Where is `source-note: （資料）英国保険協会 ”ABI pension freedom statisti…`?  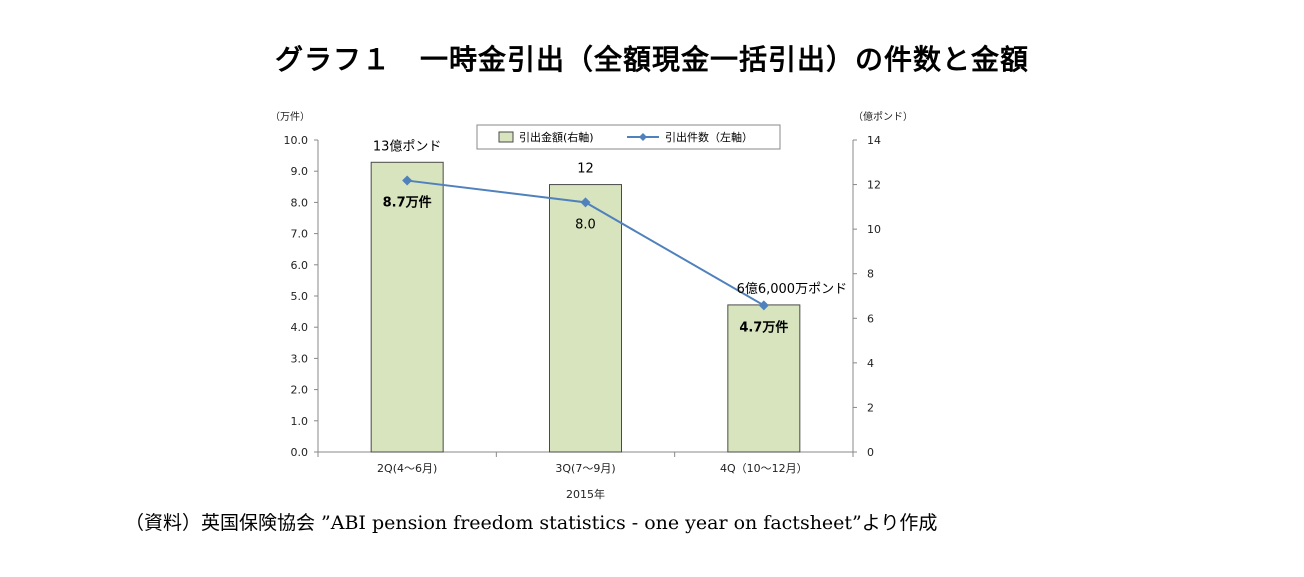
source-note: （資料）英国保険協会 ”ABI pension freedom statisti… is located at coordinates (531, 523).